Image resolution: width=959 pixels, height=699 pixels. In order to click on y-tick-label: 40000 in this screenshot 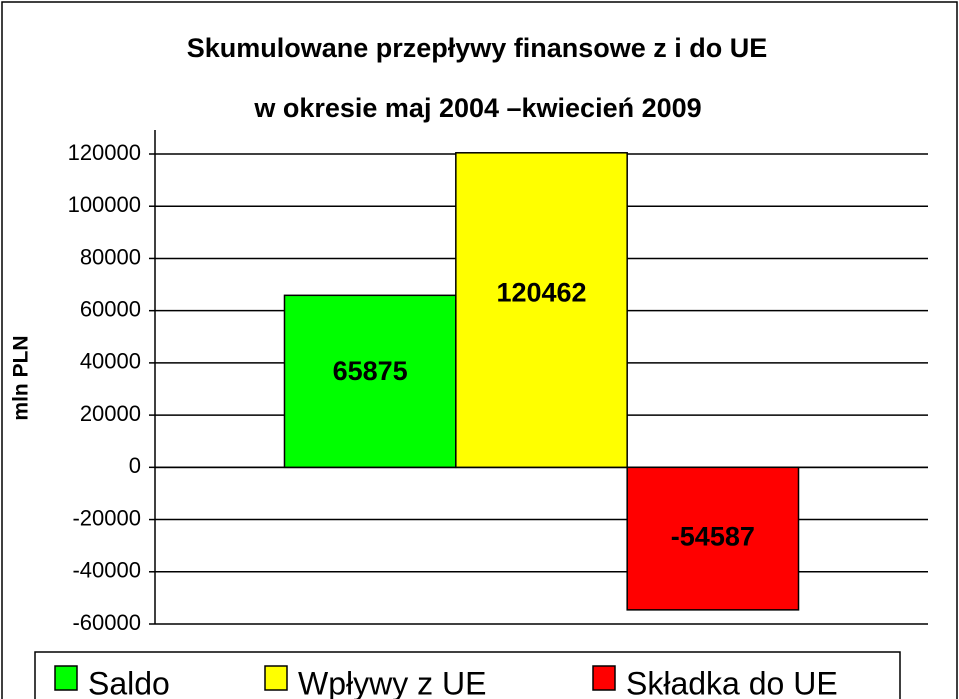, I will do `click(110, 361)`.